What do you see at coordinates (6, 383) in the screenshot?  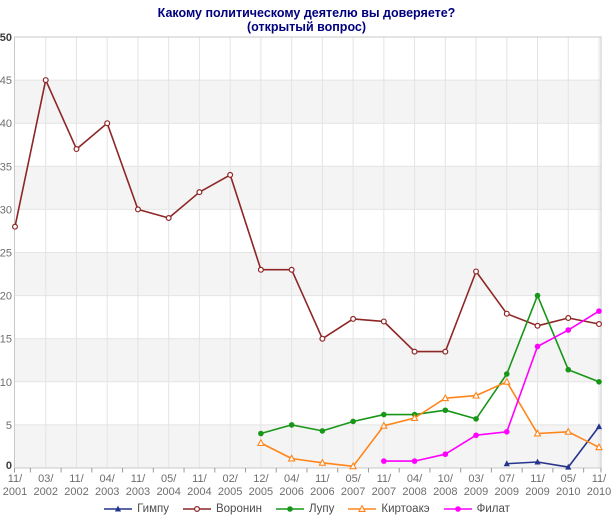 I see `svg-text: 10` at bounding box center [6, 383].